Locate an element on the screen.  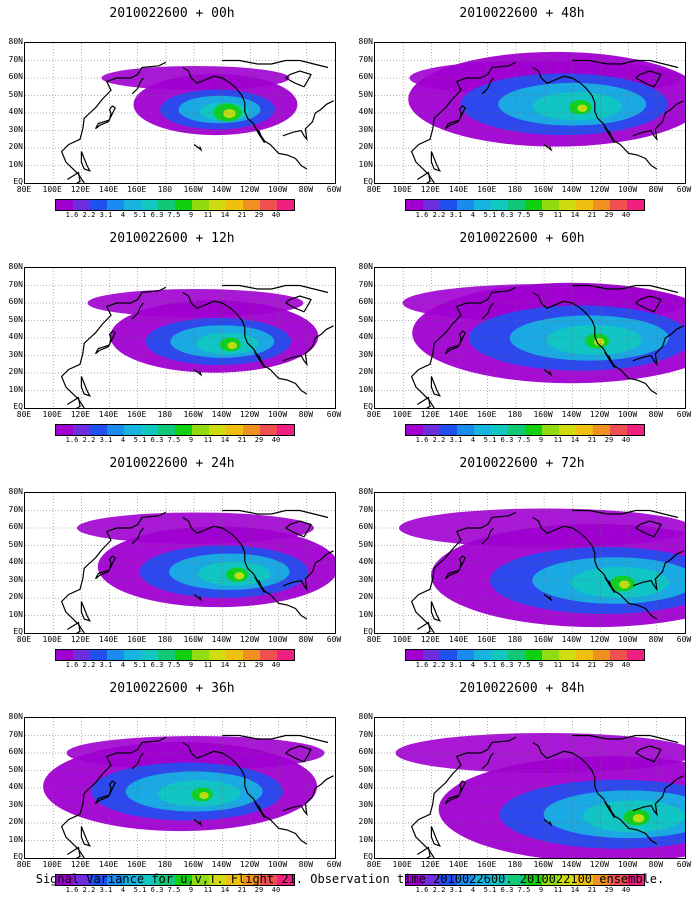
lon-tick-label: 140E is located at coordinates (458, 414).